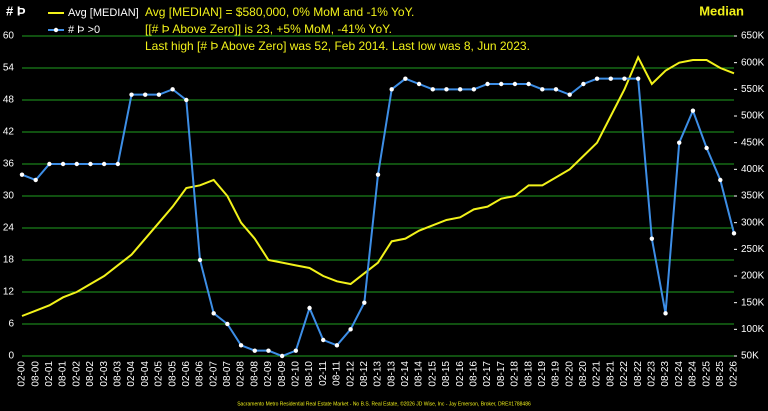 The width and height of the screenshot is (768, 411). I want to click on x-tick-label: 08-20, so click(583, 374).